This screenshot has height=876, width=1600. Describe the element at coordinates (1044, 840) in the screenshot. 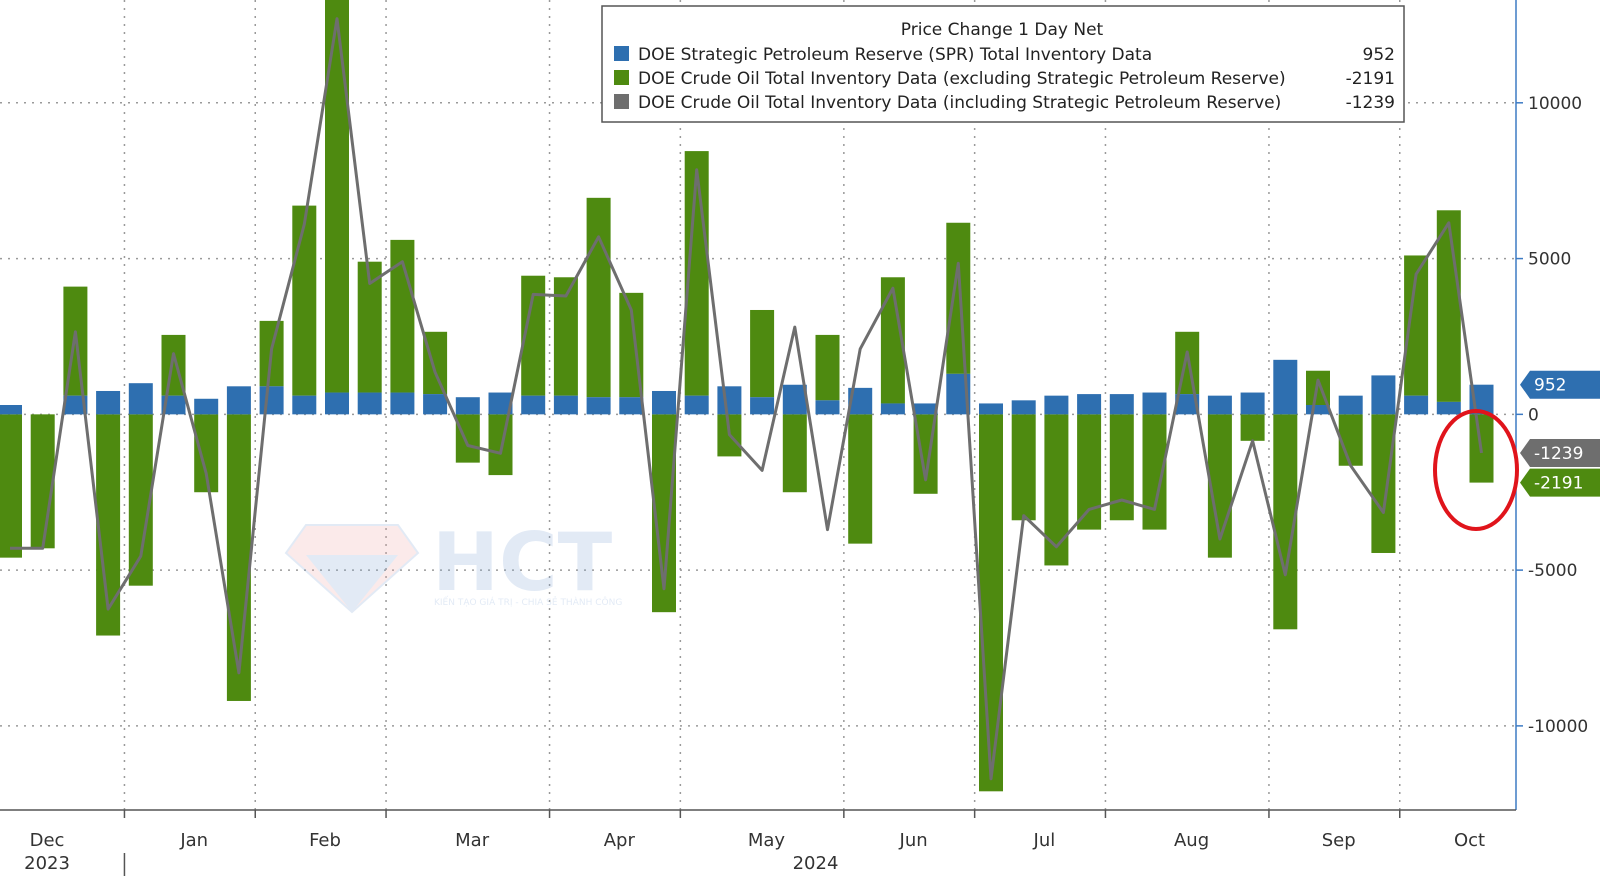

I see `x-month-label: Jul` at that location.